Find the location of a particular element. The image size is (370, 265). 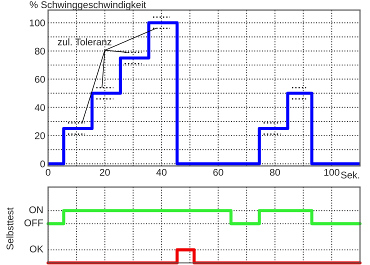

y-tick-label: 60 is located at coordinates (40, 79).